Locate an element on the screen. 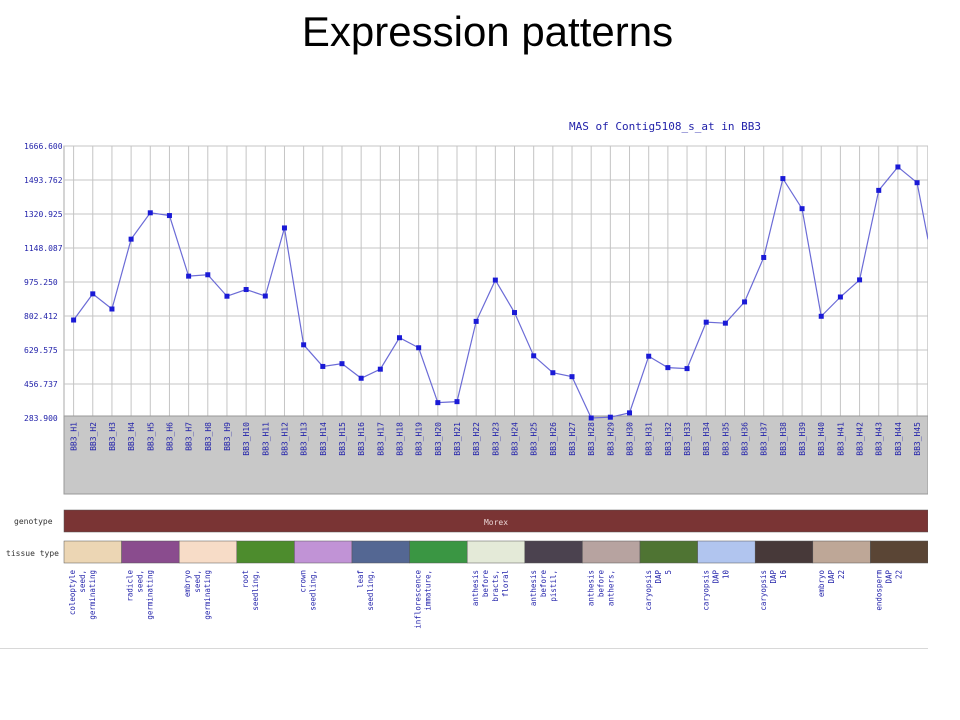  x-tick-label: BB3_H31 is located at coordinates (649, 439).